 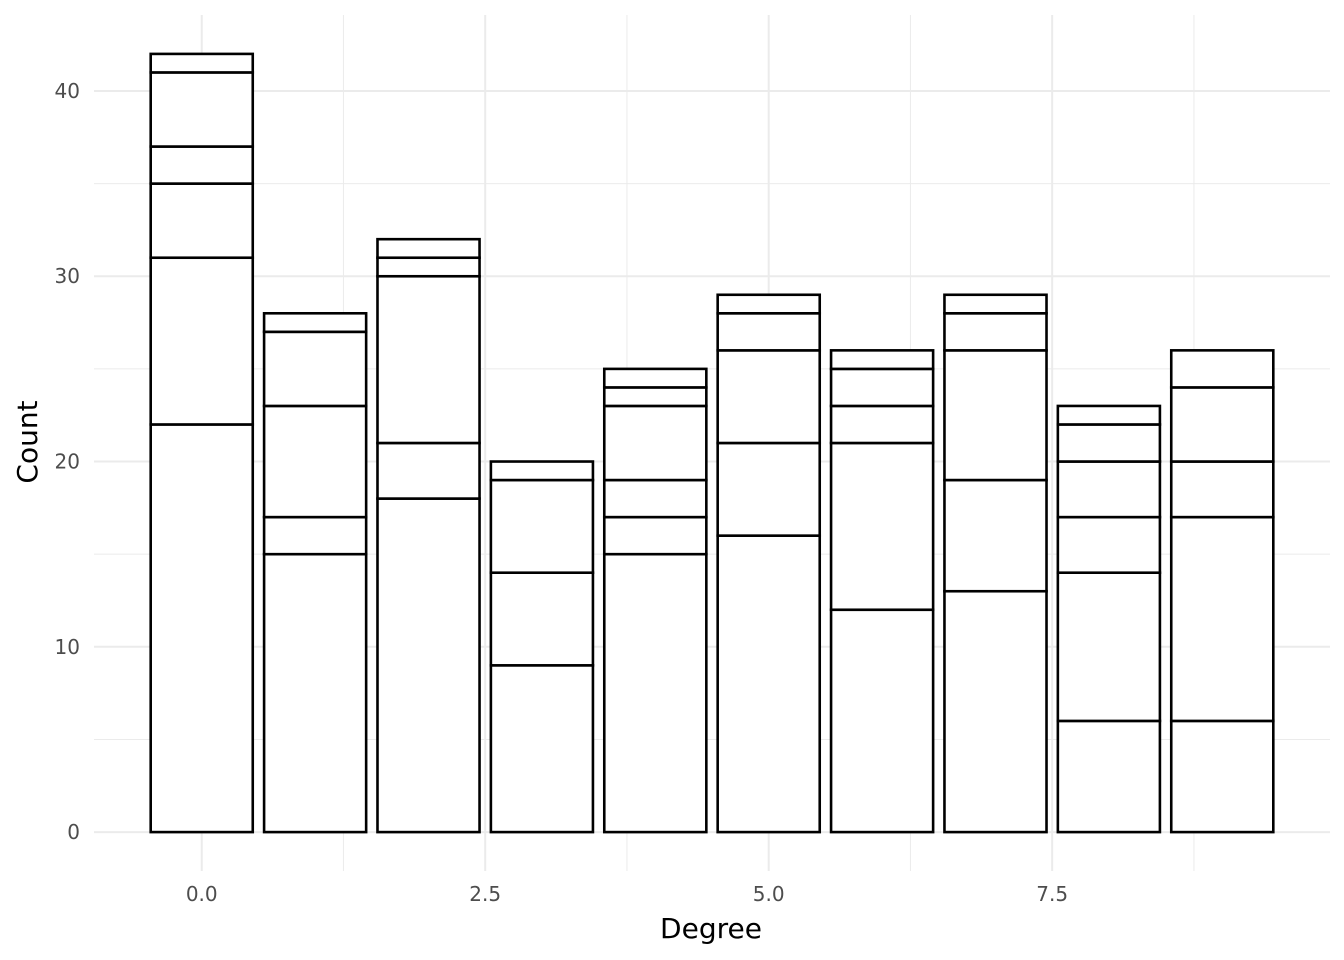 What do you see at coordinates (627, 894) in the screenshot?
I see `x-axis-ticks: 0.0 2.5 5.0 7.5` at bounding box center [627, 894].